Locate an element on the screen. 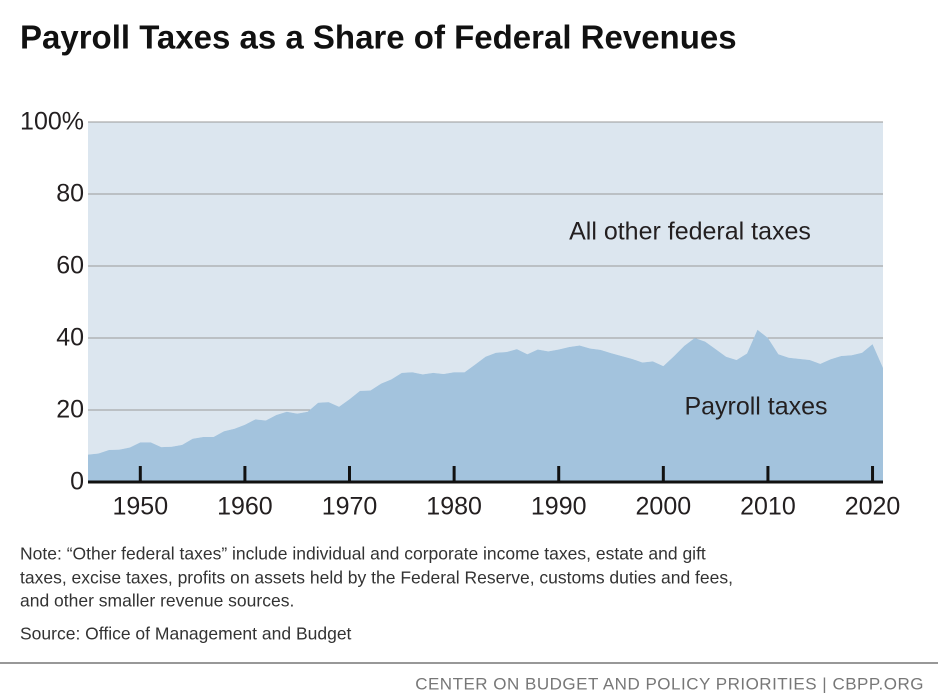 This screenshot has width=938, height=699. x-tick-label: 1990 is located at coordinates (559, 507).